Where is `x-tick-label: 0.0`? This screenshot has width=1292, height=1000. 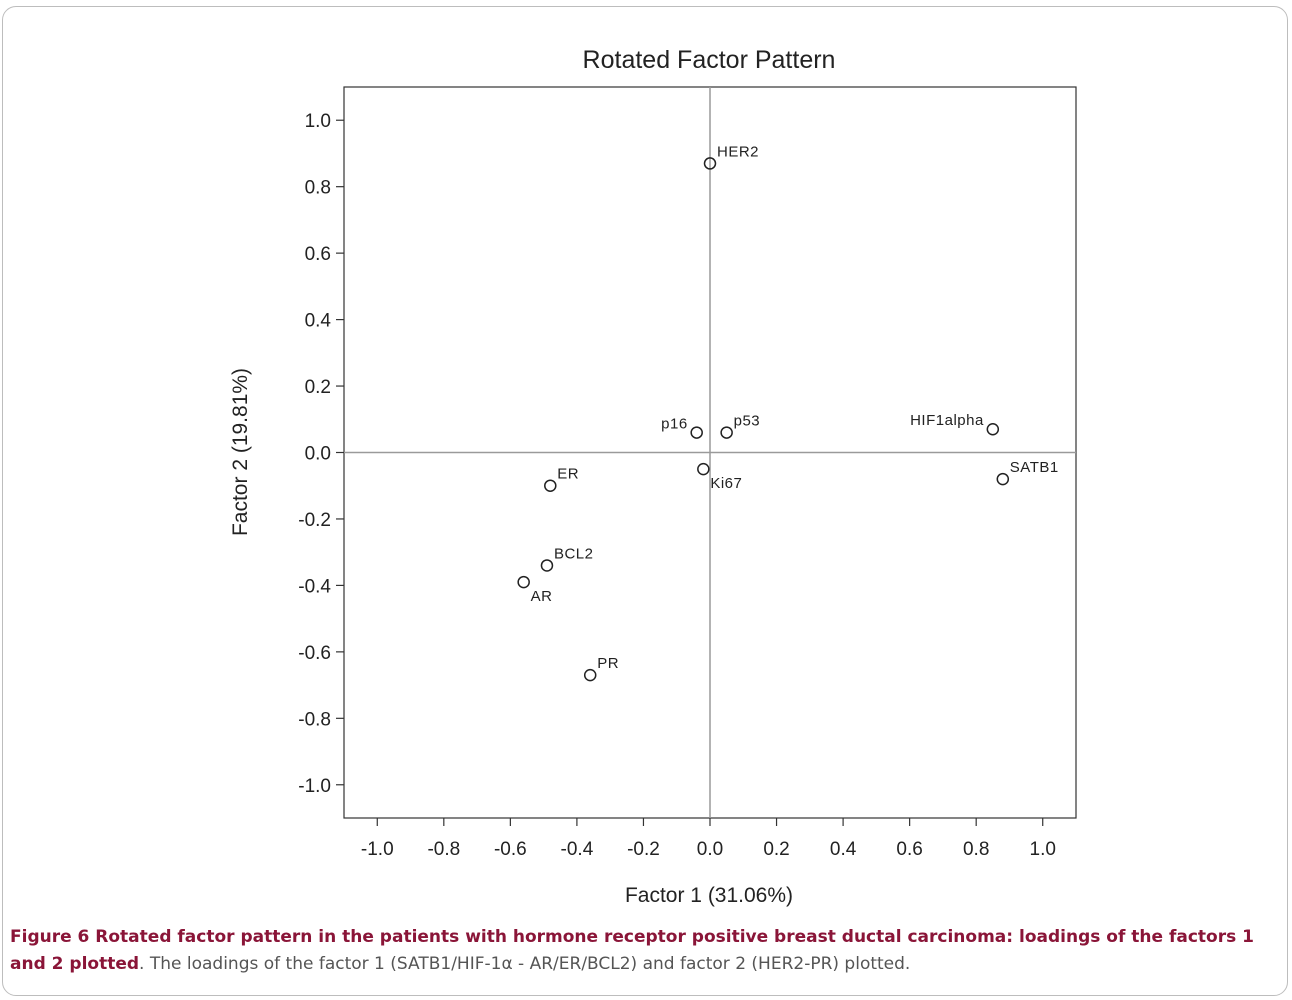 x-tick-label: 0.0 is located at coordinates (710, 849).